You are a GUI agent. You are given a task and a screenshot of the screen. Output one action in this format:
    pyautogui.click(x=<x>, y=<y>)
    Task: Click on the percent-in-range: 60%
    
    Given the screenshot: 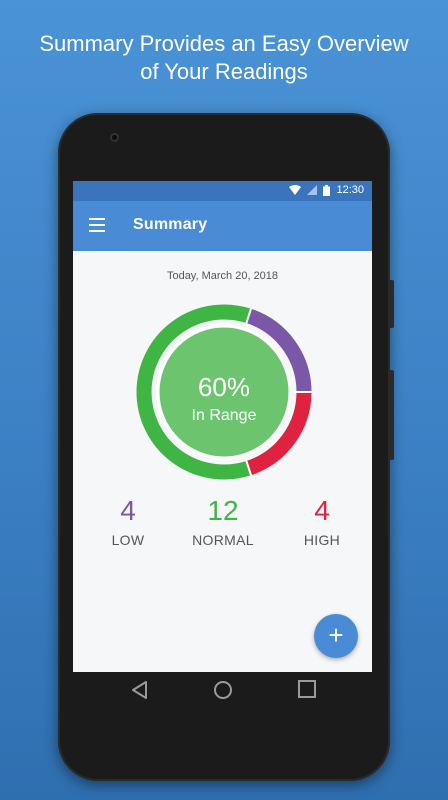 What is the action you would take?
    pyautogui.click(x=224, y=387)
    